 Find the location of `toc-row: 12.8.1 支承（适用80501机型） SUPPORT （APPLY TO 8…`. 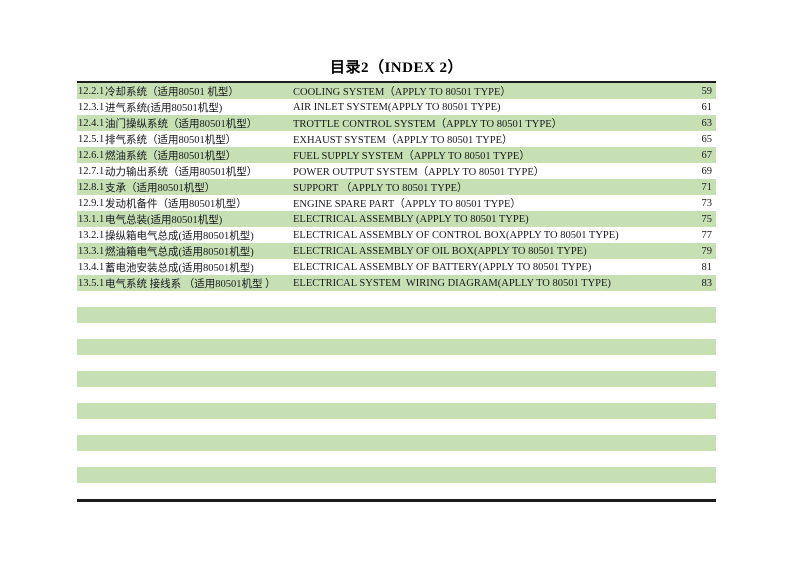

toc-row: 12.8.1 支承（适用80501机型） SUPPORT （APPLY TO 8… is located at coordinates (396, 187).